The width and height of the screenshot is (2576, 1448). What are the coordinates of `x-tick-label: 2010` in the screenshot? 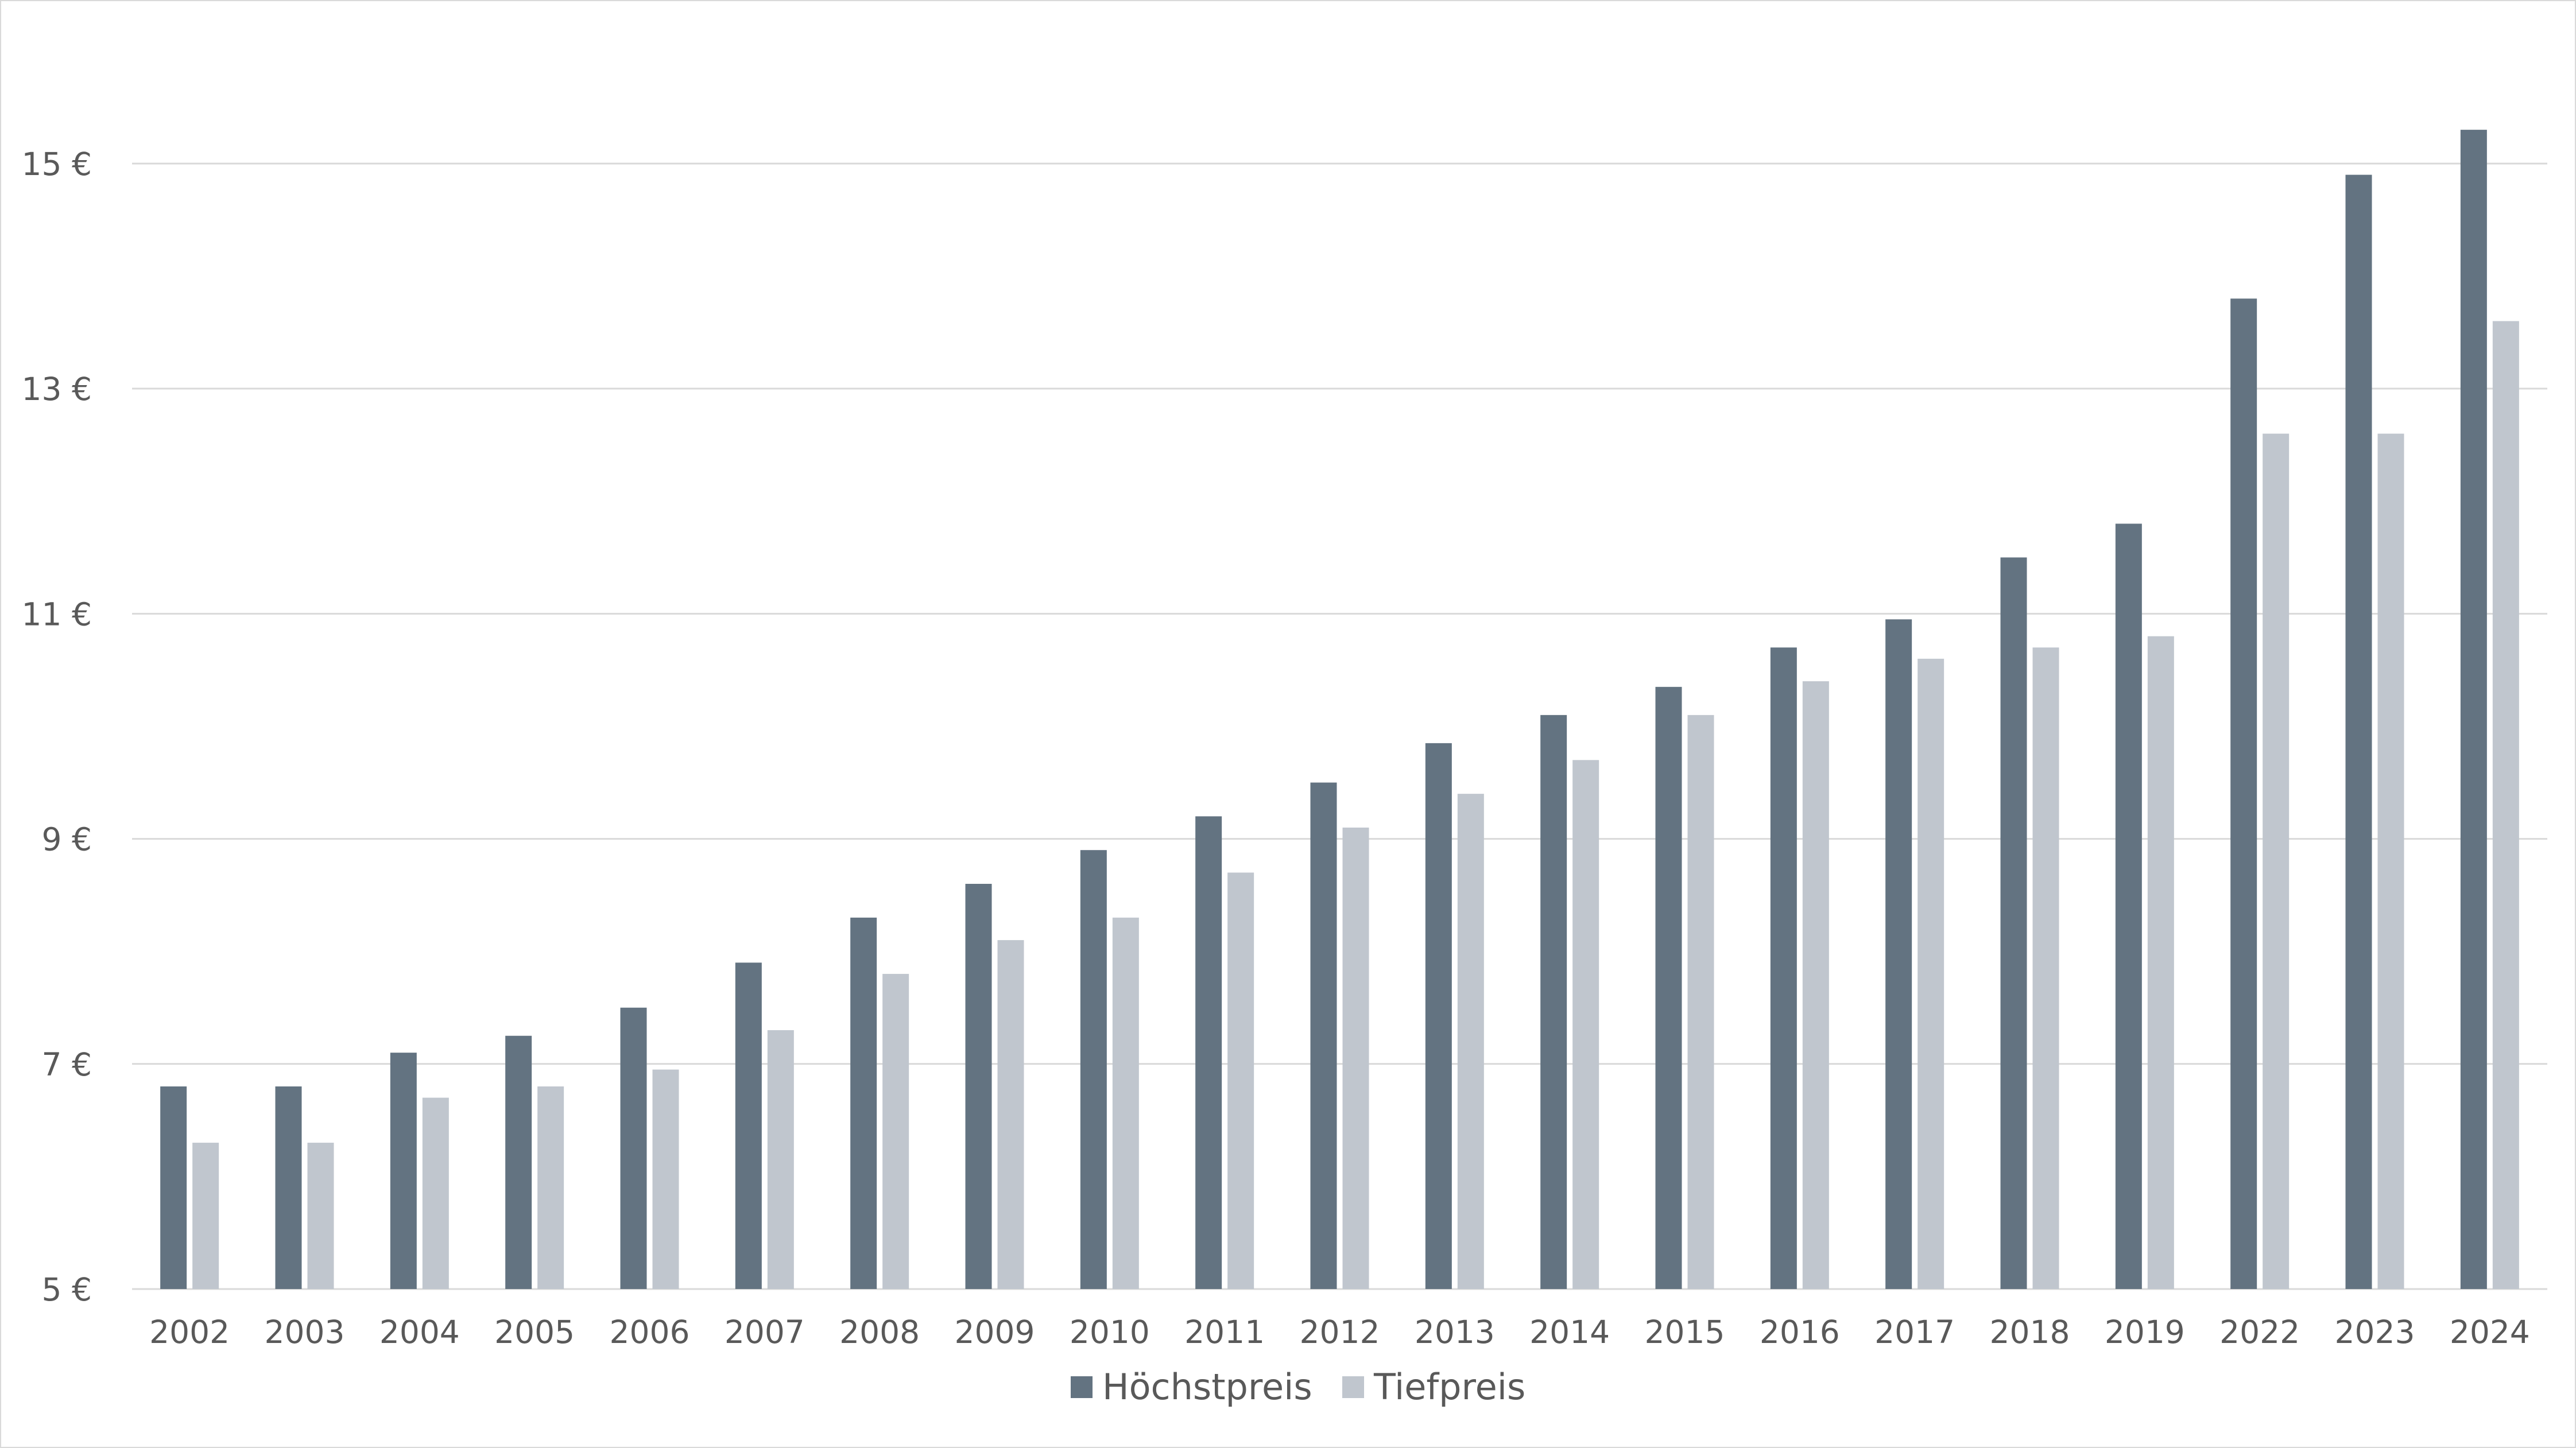 It's located at (1110, 1332).